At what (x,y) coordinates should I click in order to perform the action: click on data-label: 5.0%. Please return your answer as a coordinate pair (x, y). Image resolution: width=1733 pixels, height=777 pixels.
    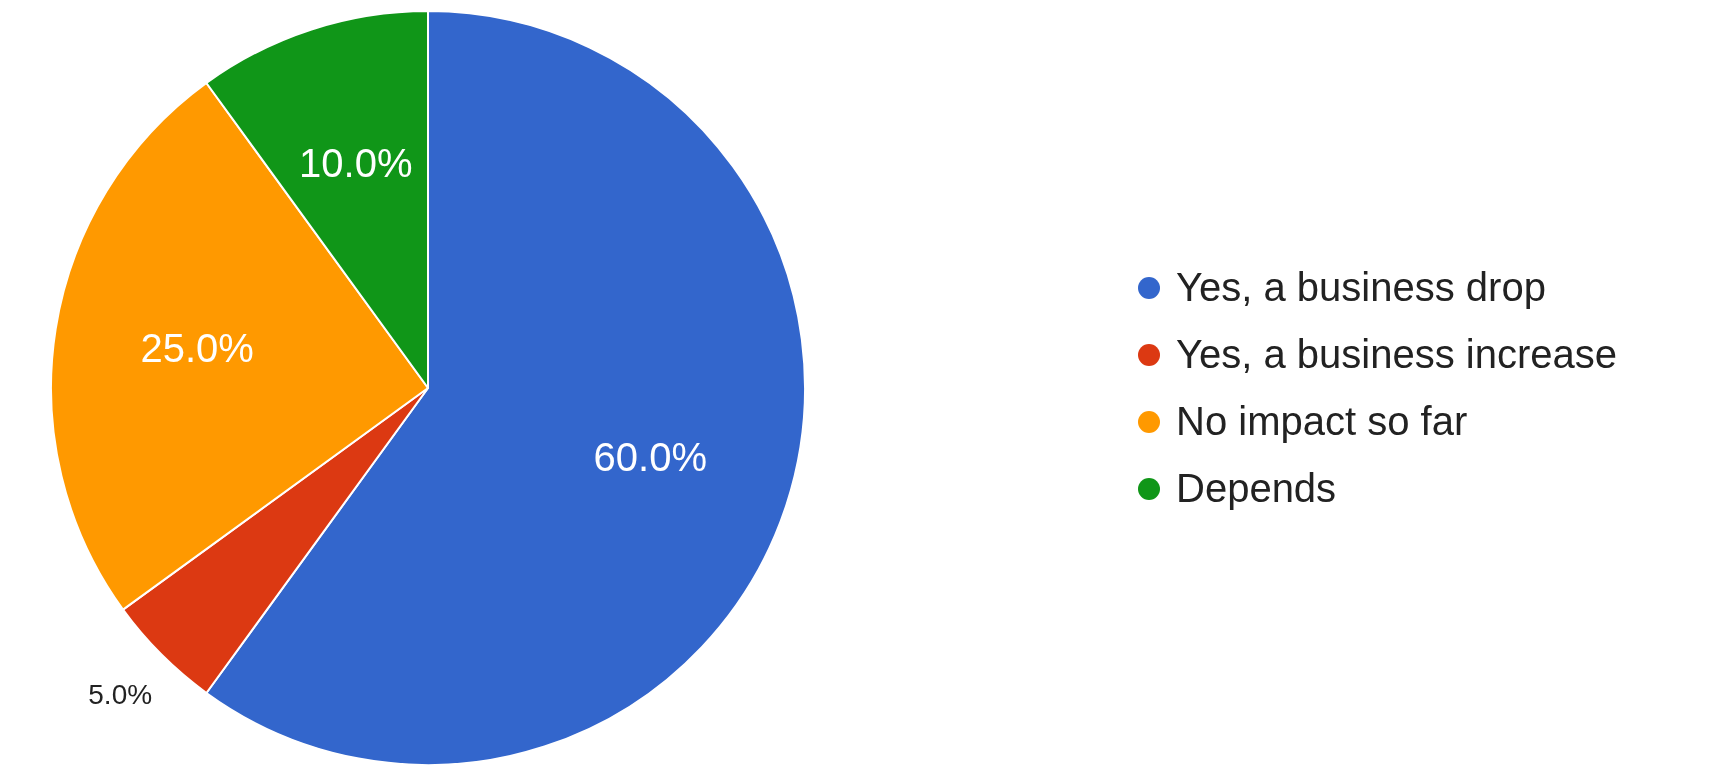
    Looking at the image, I should click on (120, 694).